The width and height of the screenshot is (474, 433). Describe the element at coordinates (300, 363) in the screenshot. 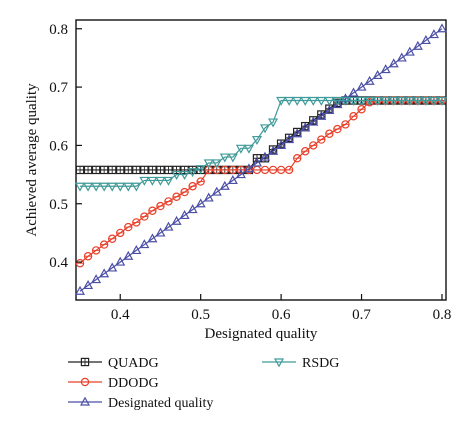

I see `legend-item-rsdg: RSDG` at that location.